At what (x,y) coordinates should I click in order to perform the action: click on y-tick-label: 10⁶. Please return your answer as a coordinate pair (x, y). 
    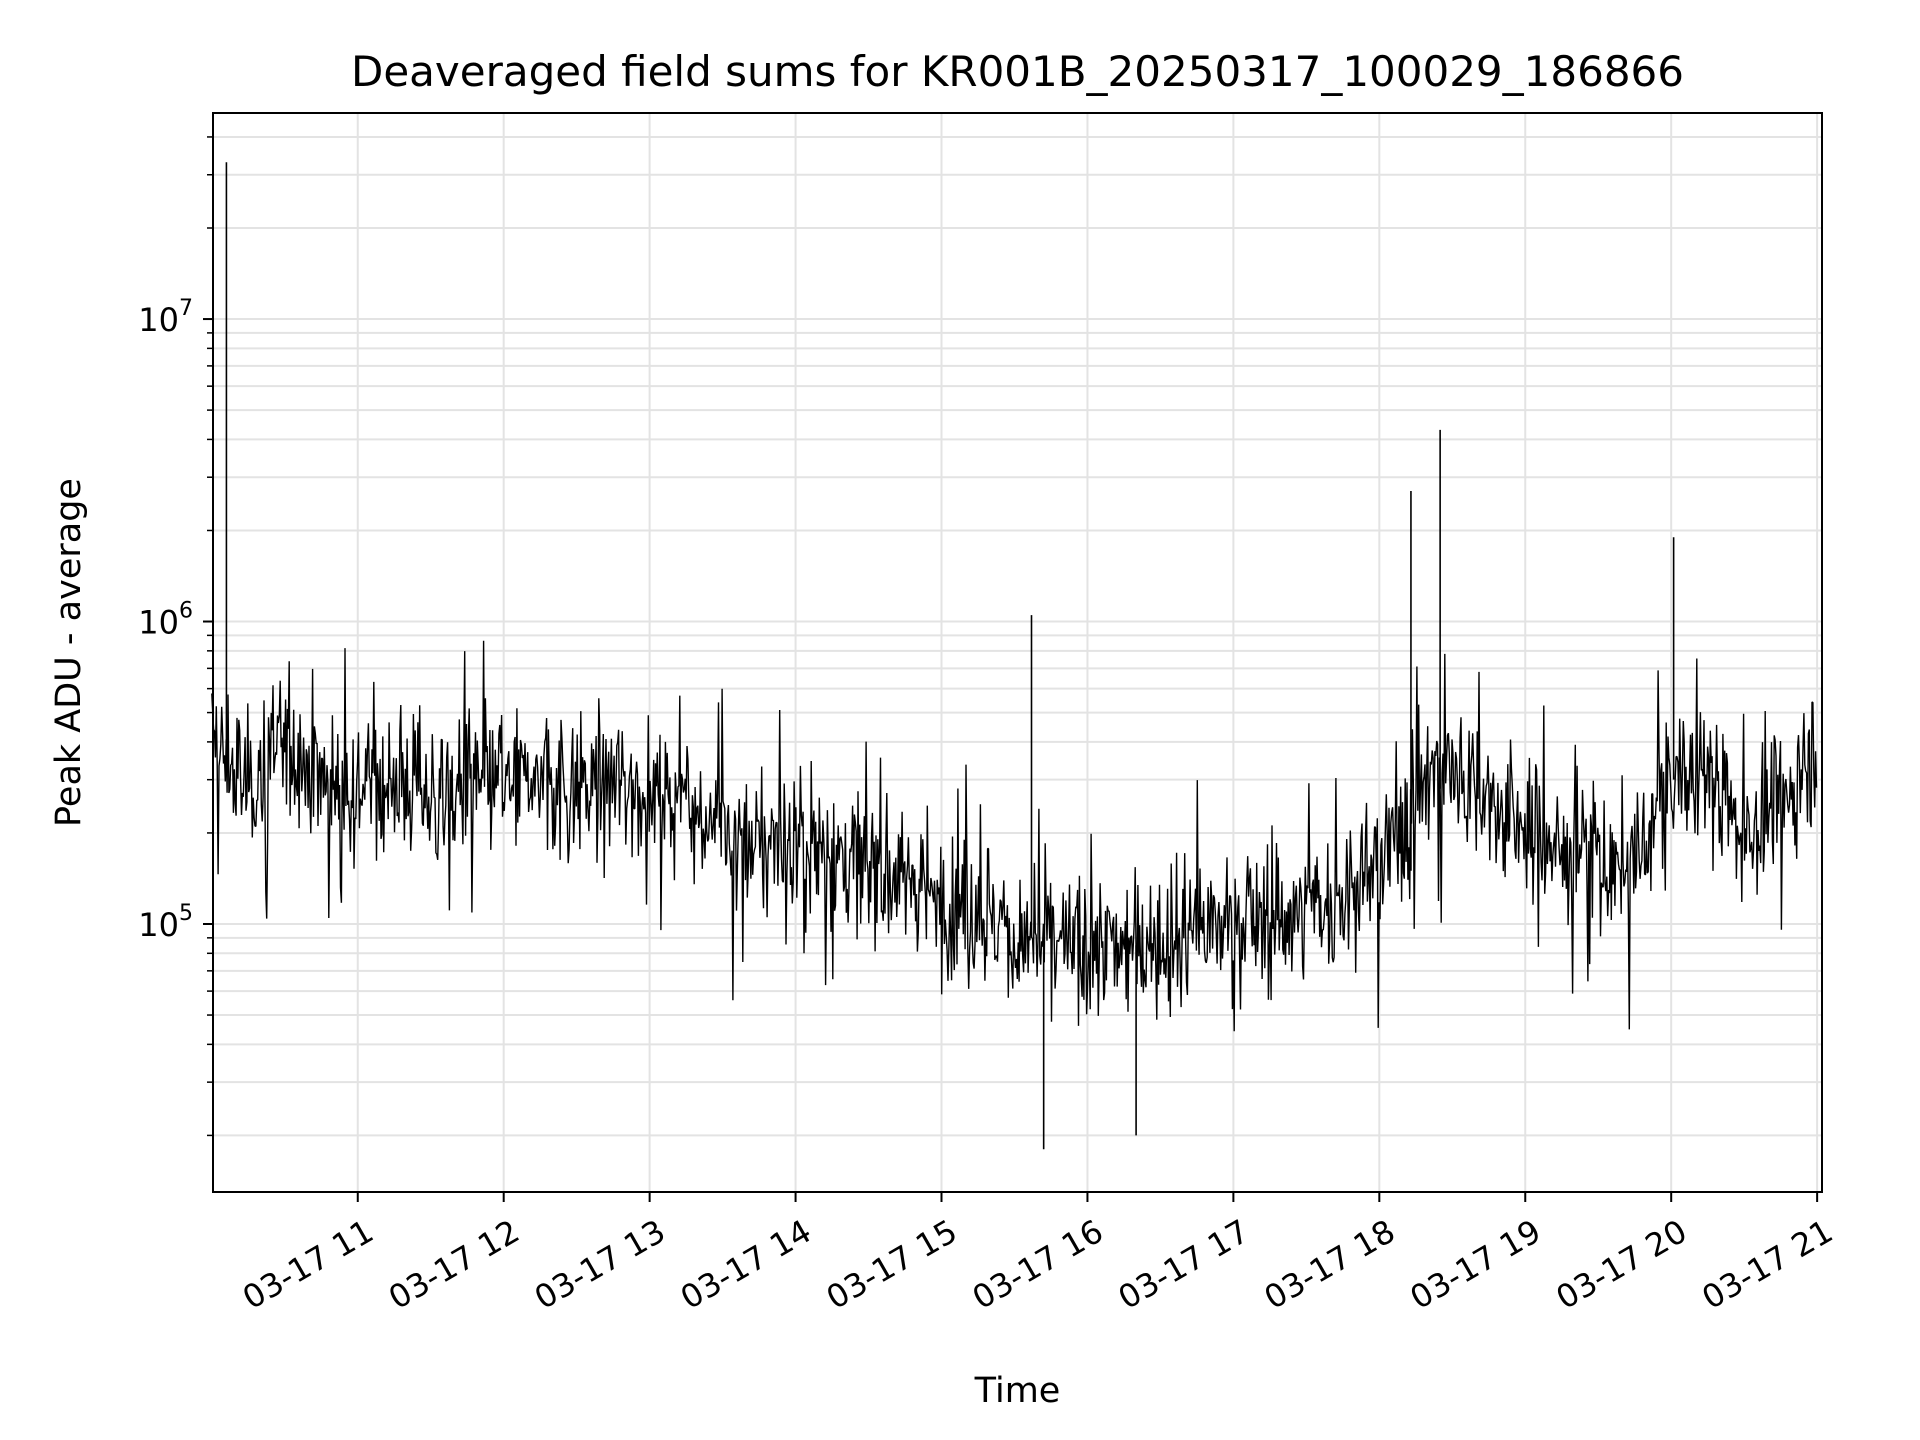
    Looking at the image, I should click on (165, 620).